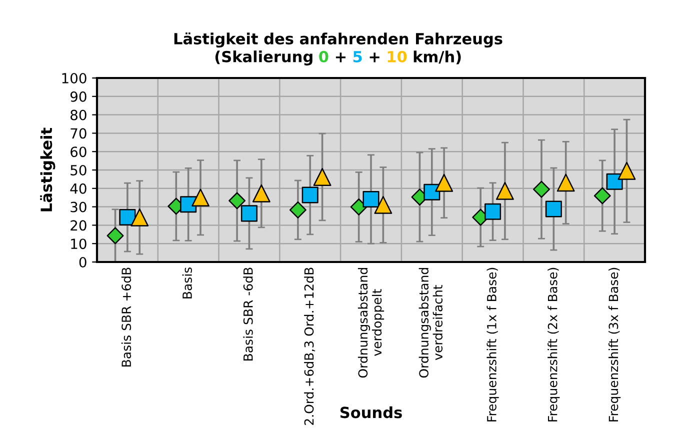  What do you see at coordinates (371, 323) in the screenshot?
I see `x-tick-label: Ordnungsabstand verdoppelt` at bounding box center [371, 323].